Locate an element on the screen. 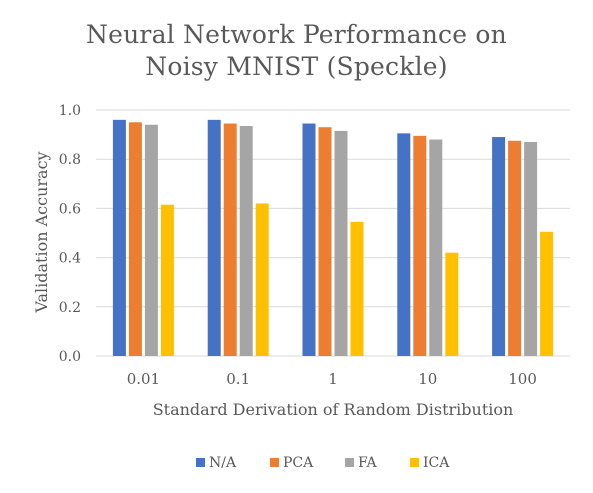 Image resolution: width=593 pixels, height=493 pixels. bar-ica-0.01 is located at coordinates (167, 280).